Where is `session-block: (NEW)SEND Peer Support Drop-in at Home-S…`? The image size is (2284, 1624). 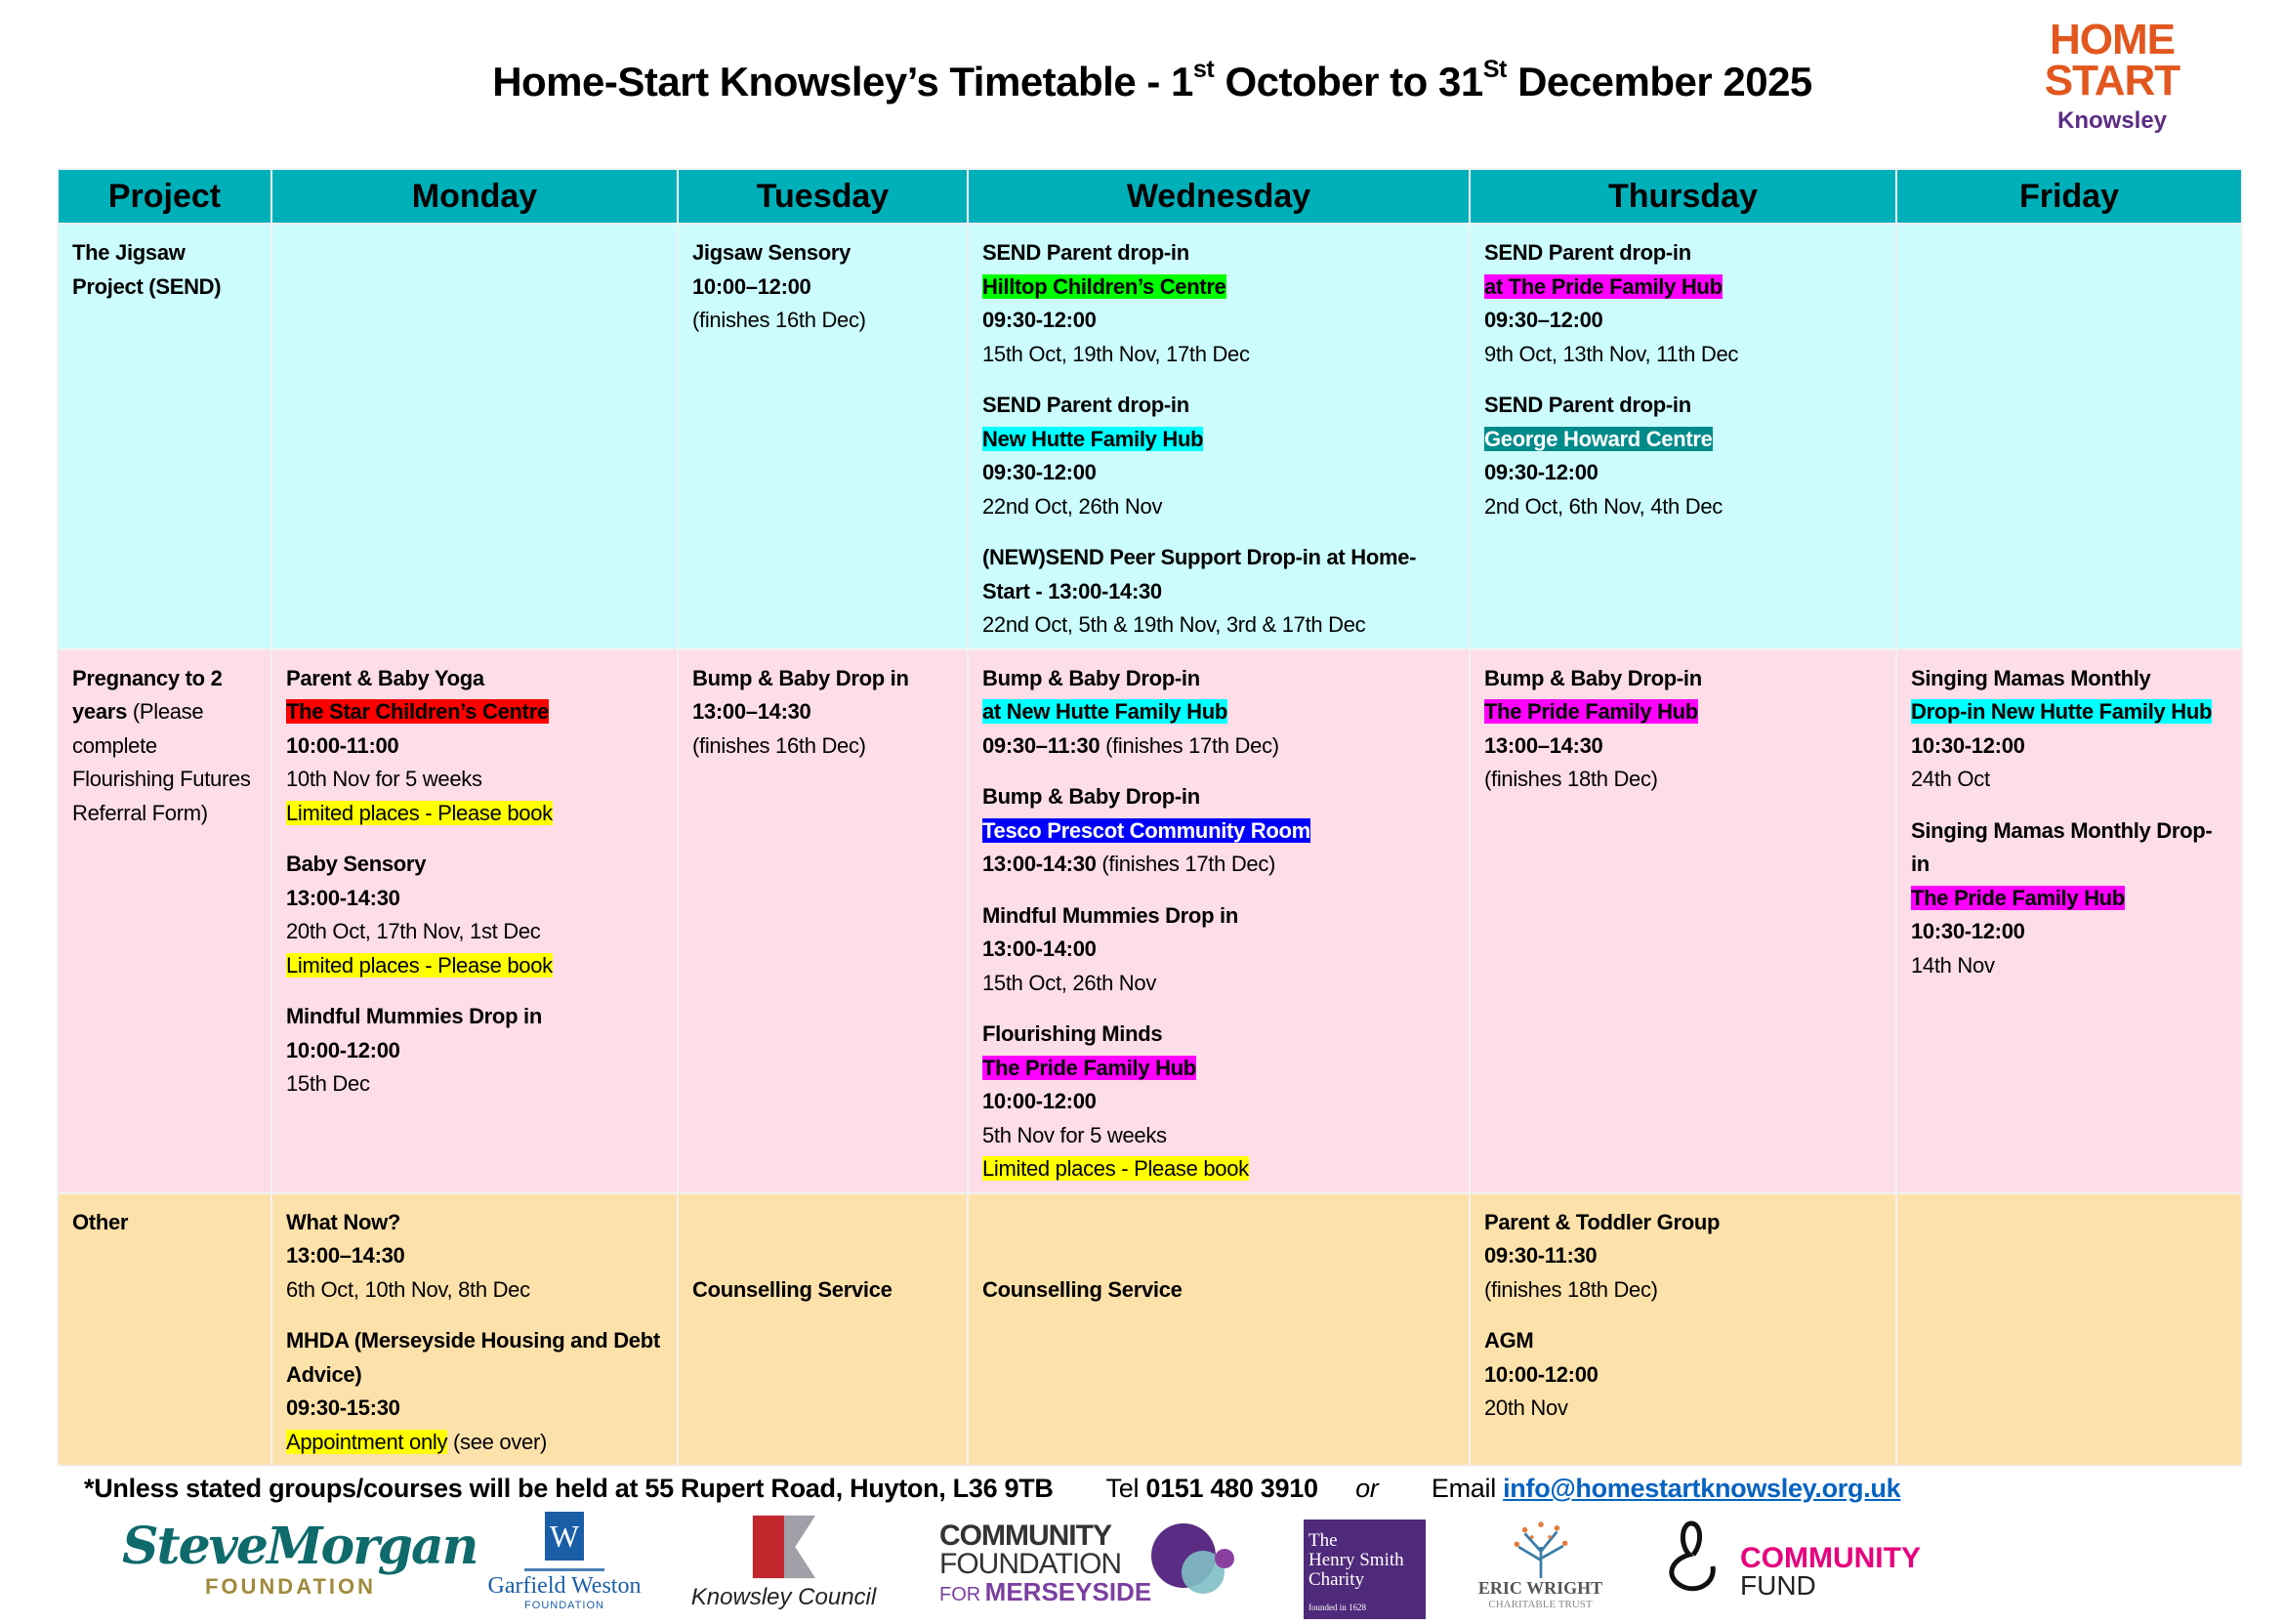 session-block: (NEW)SEND Peer Support Drop-in at Home-S… is located at coordinates (1218, 592).